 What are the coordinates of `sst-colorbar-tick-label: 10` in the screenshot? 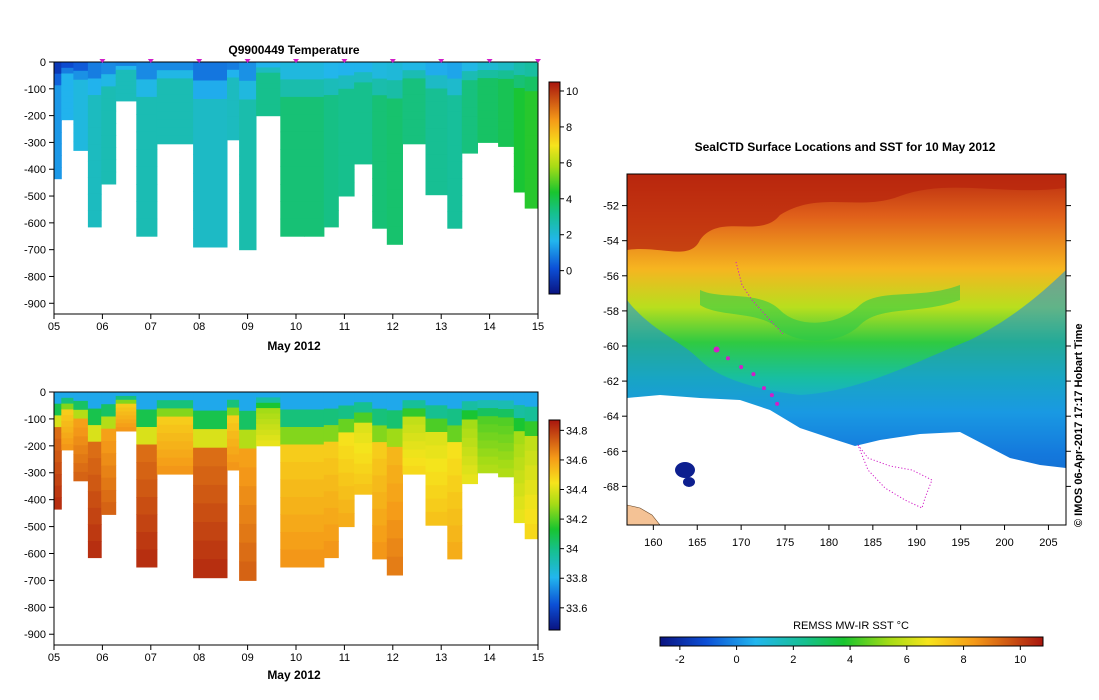 It's located at (1020, 660).